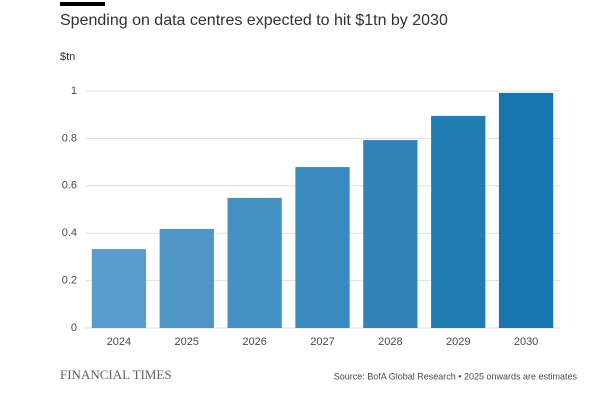 The width and height of the screenshot is (602, 405). I want to click on x-tick-label: 2024, so click(119, 342).